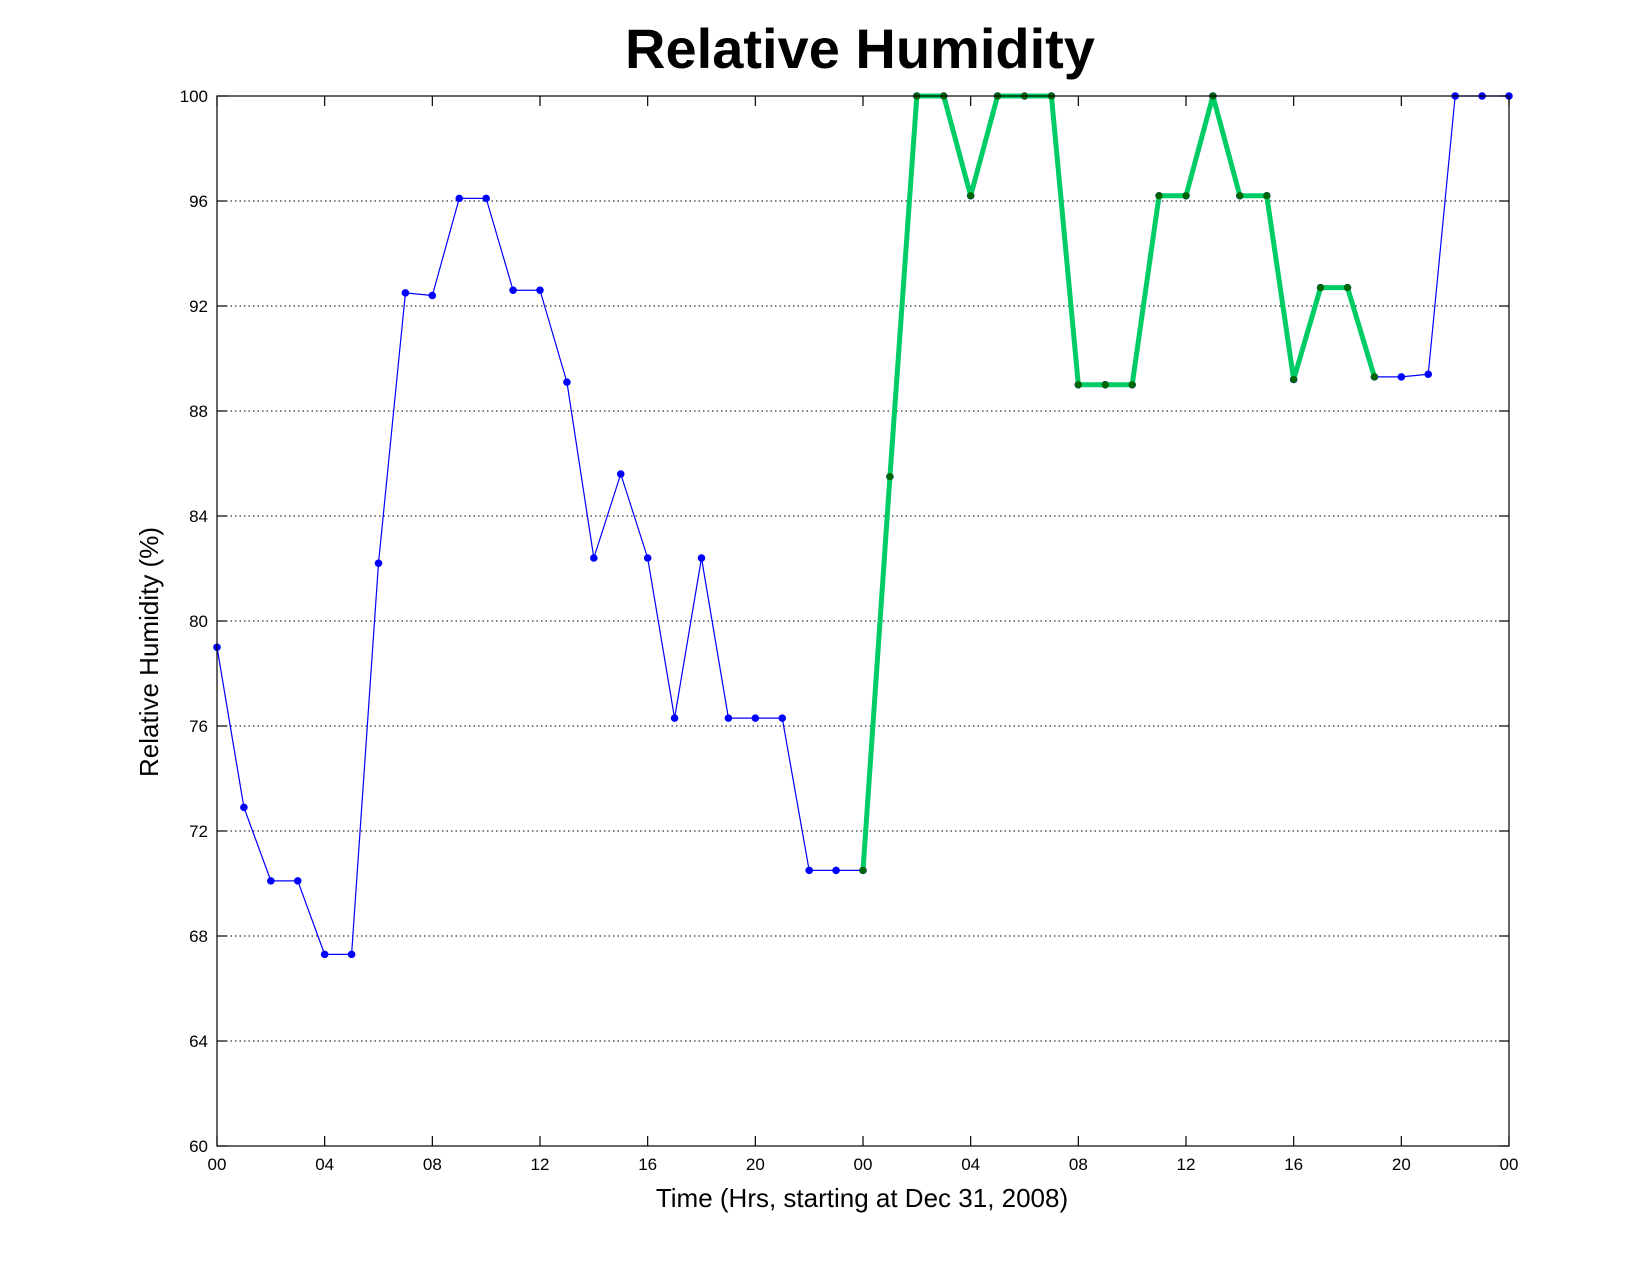  I want to click on x-axis-label: Time (Hrs, starting at Dec 31, 2008), so click(862, 1198).